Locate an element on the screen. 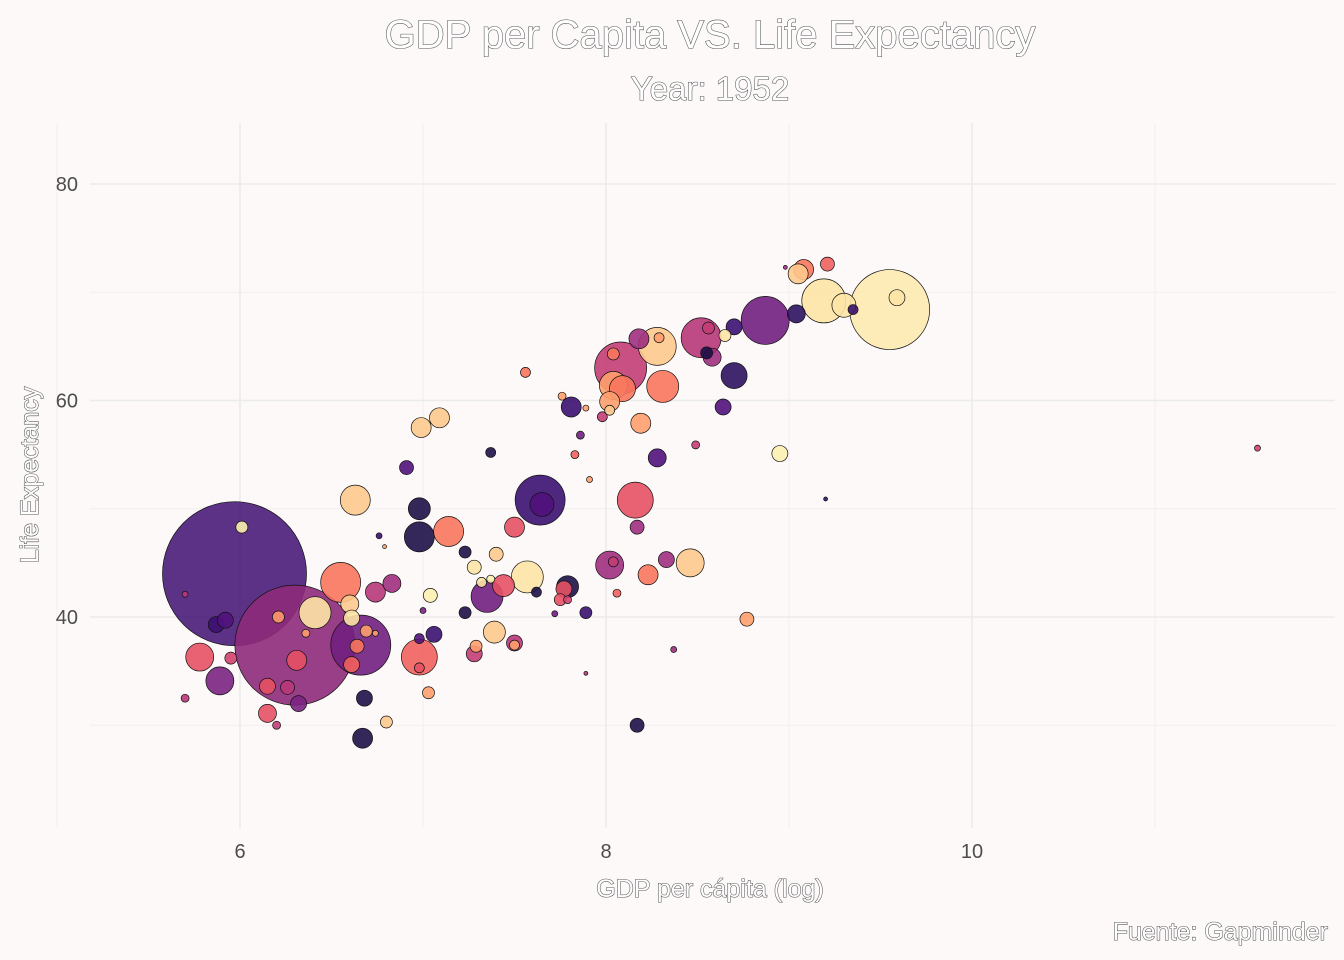 This screenshot has height=960, width=1344. chart-title: GDP per Capita VS. Life Expectancy is located at coordinates (710, 35).